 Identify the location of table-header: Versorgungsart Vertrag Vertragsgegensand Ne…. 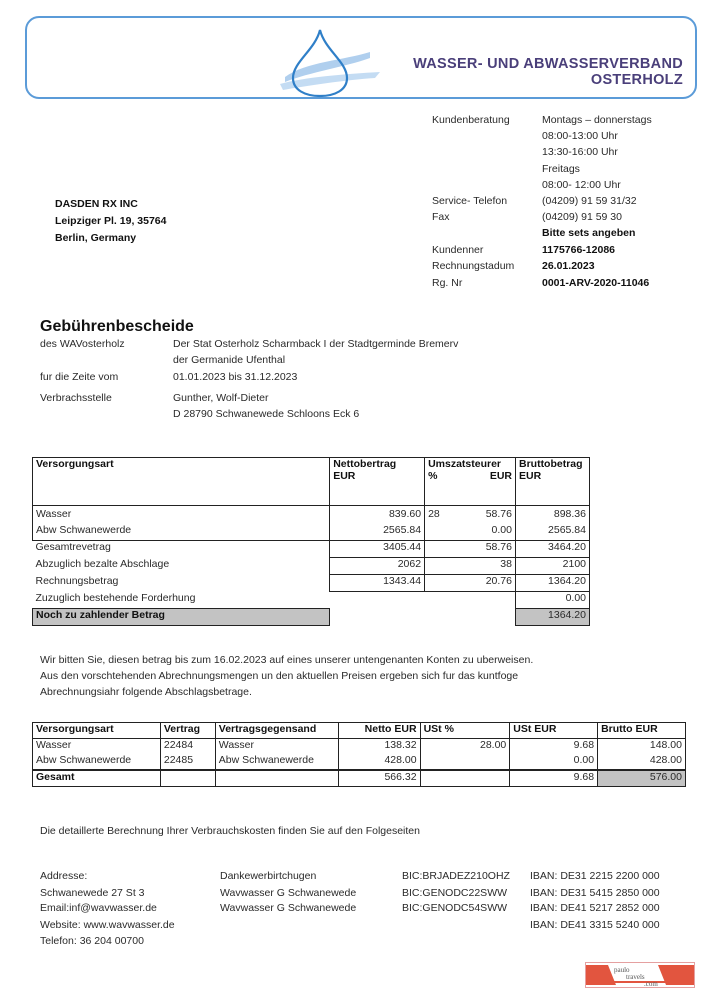
(359, 730).